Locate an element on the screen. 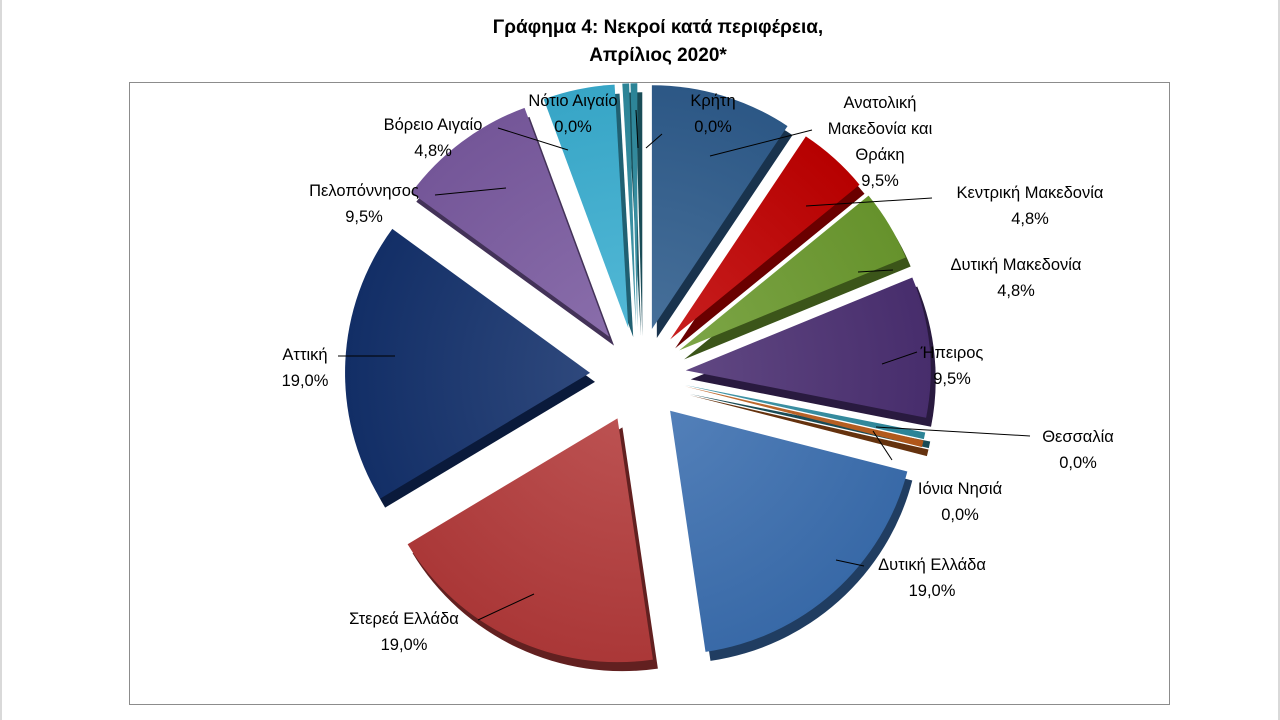 This screenshot has width=1280, height=720. slice-ιόνια-νησιά is located at coordinates (804, 417).